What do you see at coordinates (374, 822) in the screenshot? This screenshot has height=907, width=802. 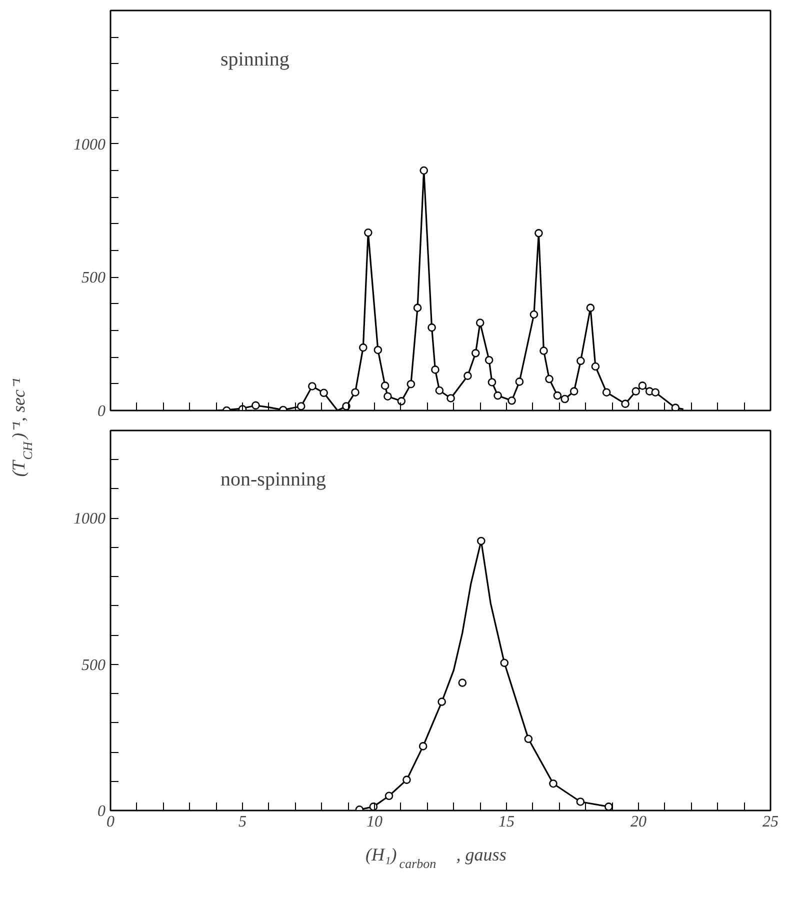 I see `x-tick-label: 10` at bounding box center [374, 822].